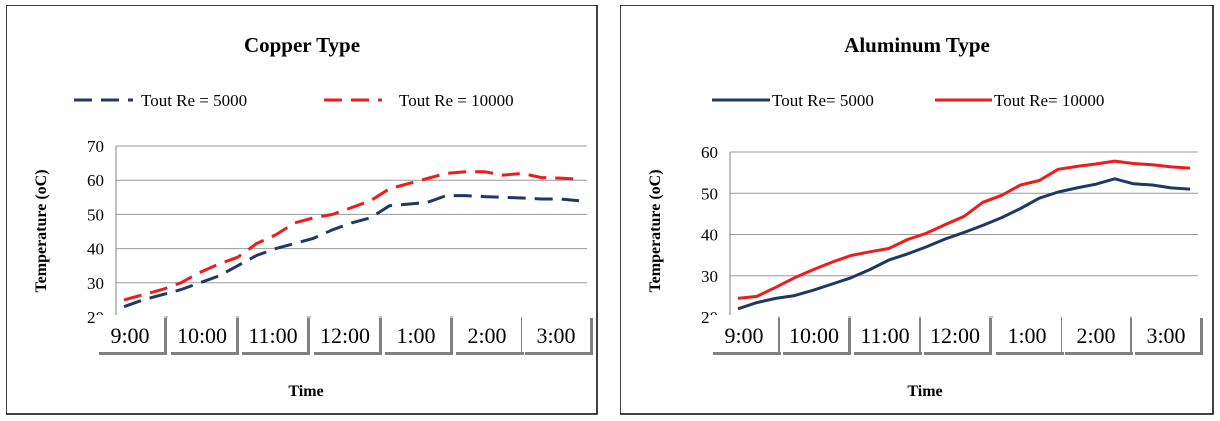  I want to click on y-tick-label: 70, so click(95, 146).